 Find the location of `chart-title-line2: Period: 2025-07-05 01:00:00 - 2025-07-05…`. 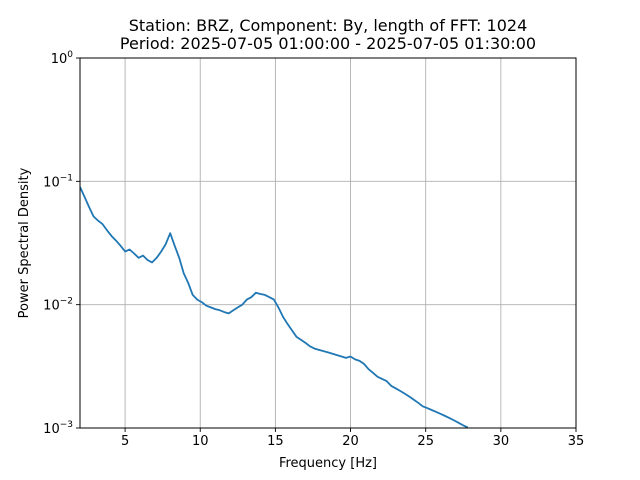

chart-title-line2: Period: 2025-07-05 01:00:00 - 2025-07-05… is located at coordinates (328, 43).